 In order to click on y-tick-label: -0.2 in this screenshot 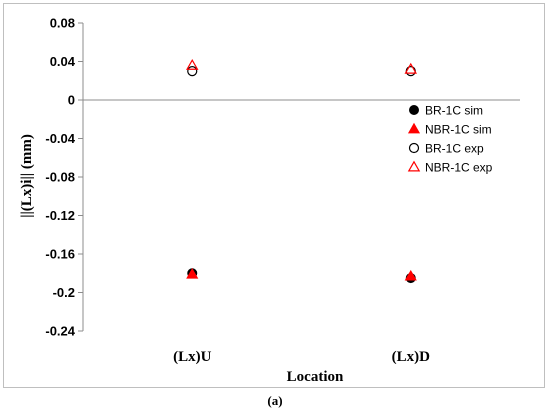, I will do `click(64, 292)`.